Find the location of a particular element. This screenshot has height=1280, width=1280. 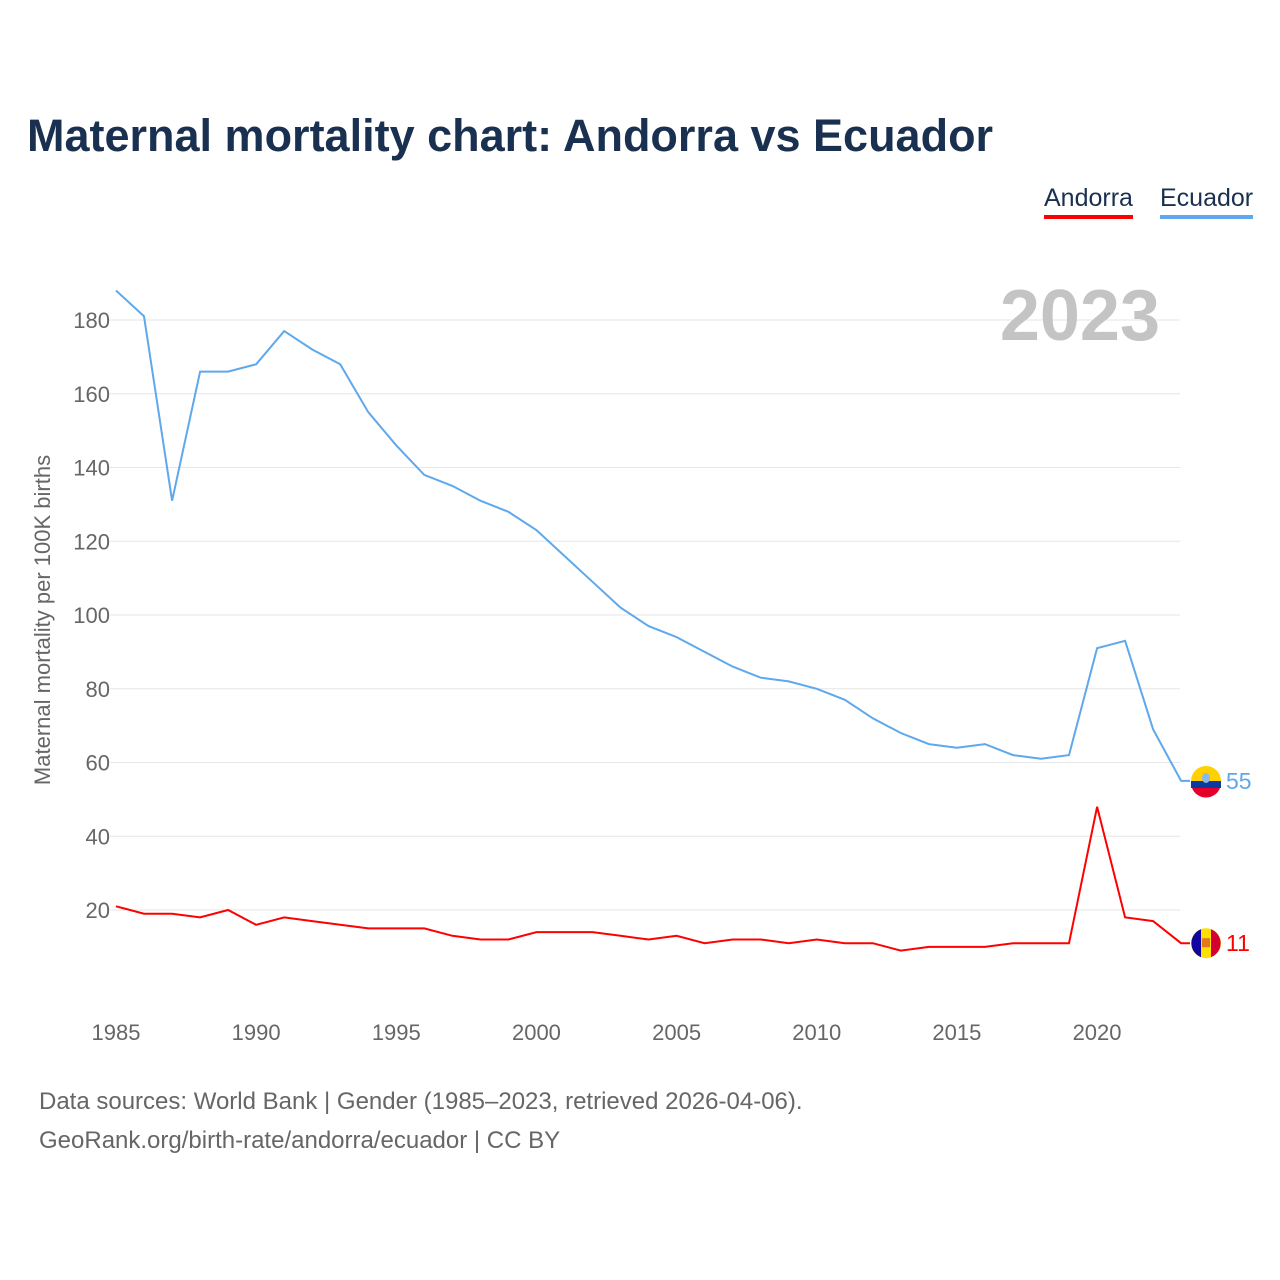

y-tick-label: 180 is located at coordinates (91, 320).